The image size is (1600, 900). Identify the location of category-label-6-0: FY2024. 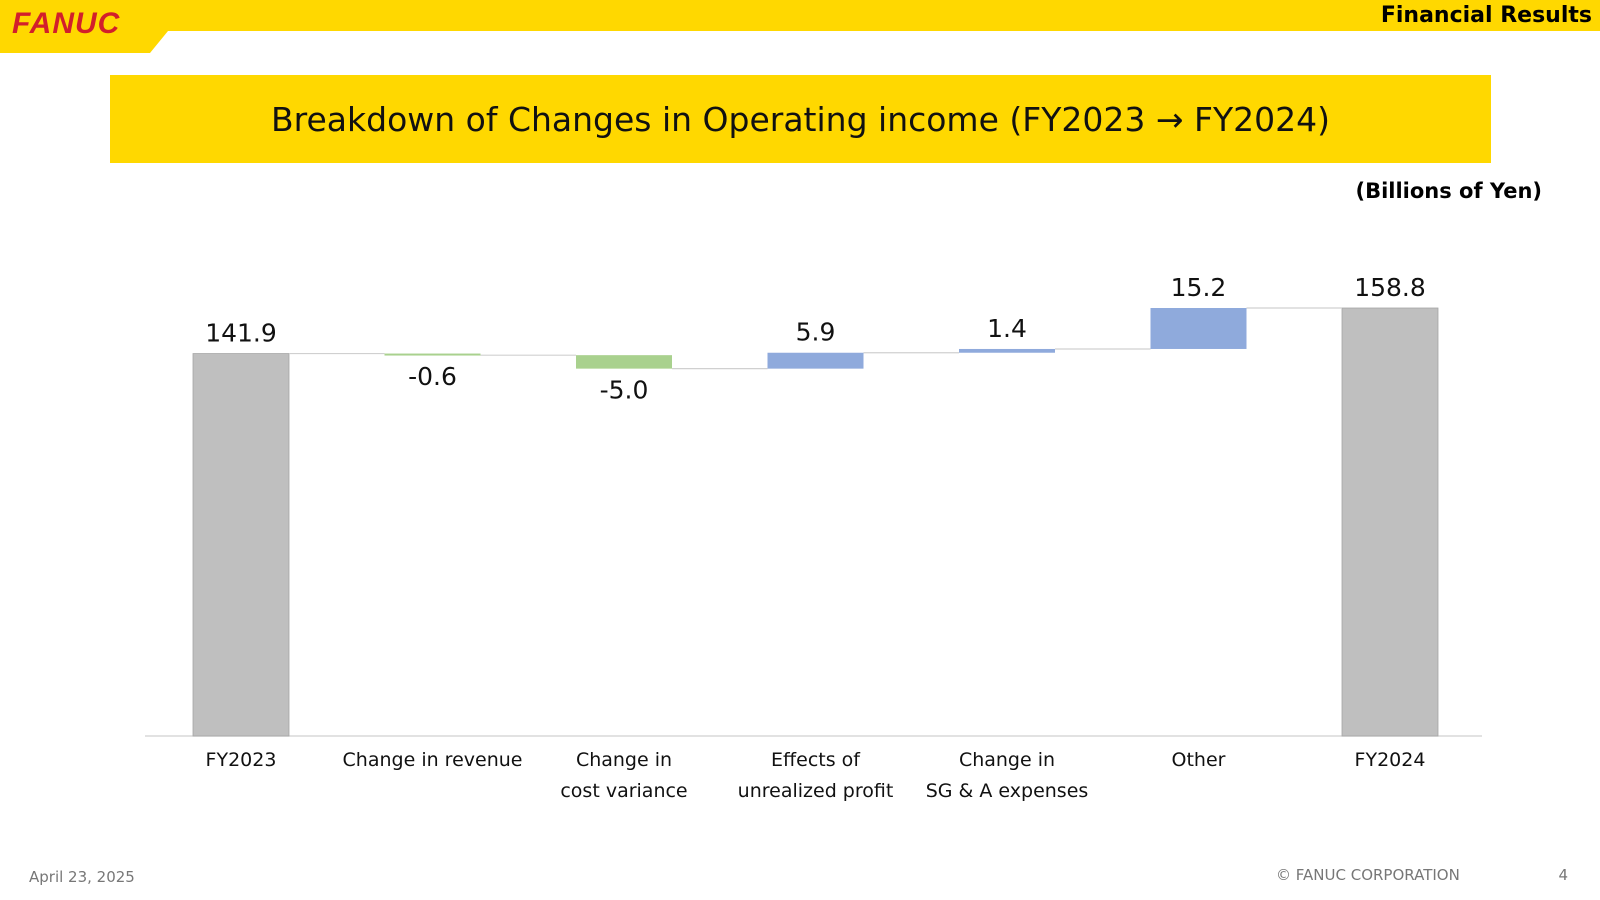
(1390, 760).